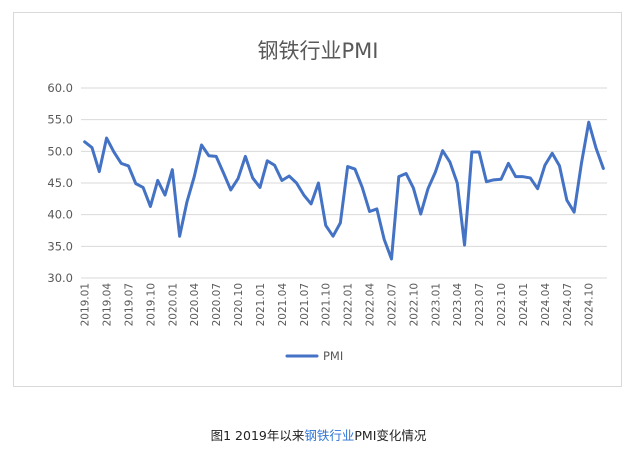 This screenshot has width=637, height=454. What do you see at coordinates (305, 304) in the screenshot?
I see `x-tick-label: 2021.07` at bounding box center [305, 304].